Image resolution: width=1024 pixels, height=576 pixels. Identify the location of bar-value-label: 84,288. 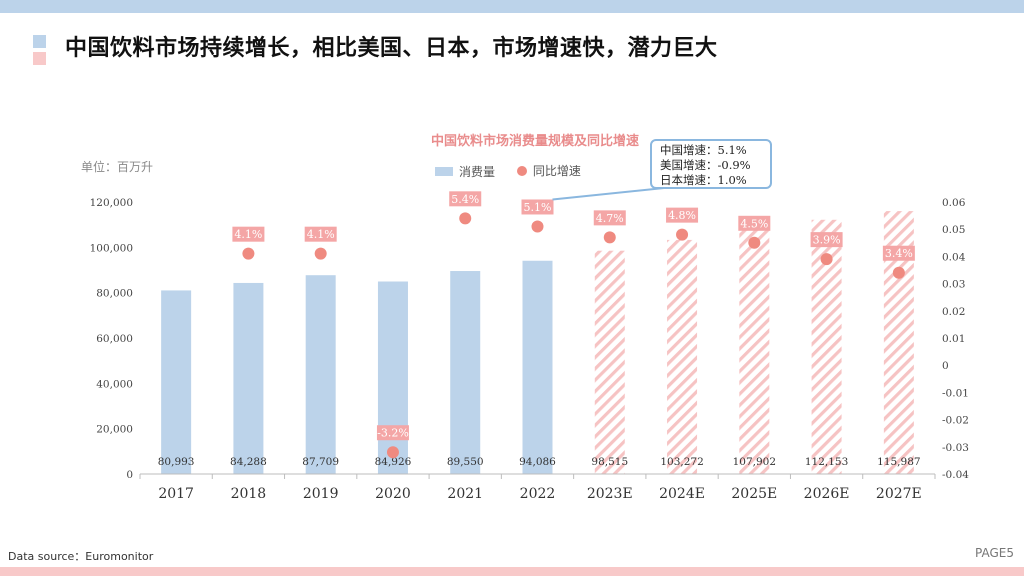
(248, 462).